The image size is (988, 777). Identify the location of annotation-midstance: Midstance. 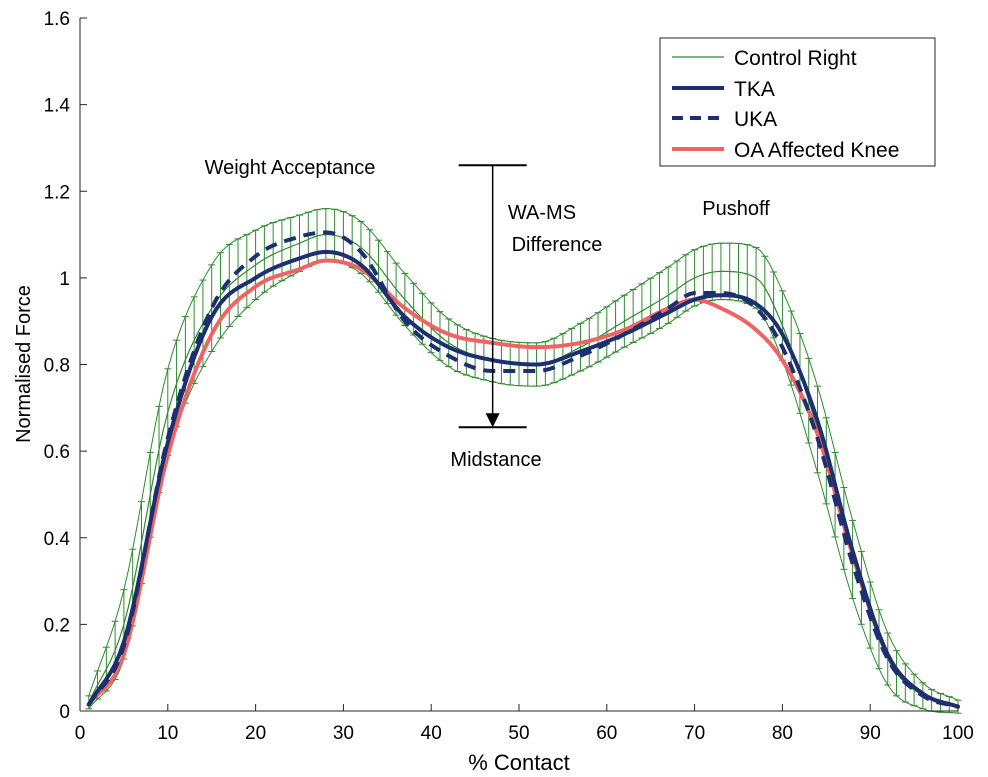
(495, 460).